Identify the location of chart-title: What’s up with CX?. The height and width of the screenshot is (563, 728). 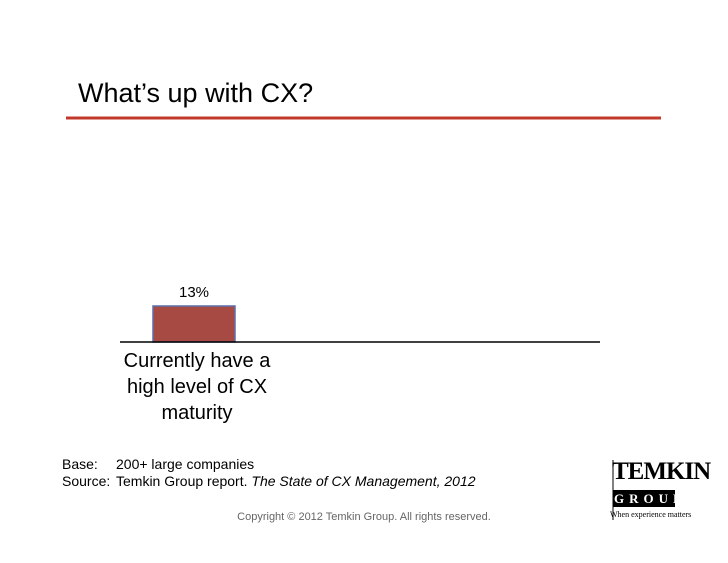
(196, 93).